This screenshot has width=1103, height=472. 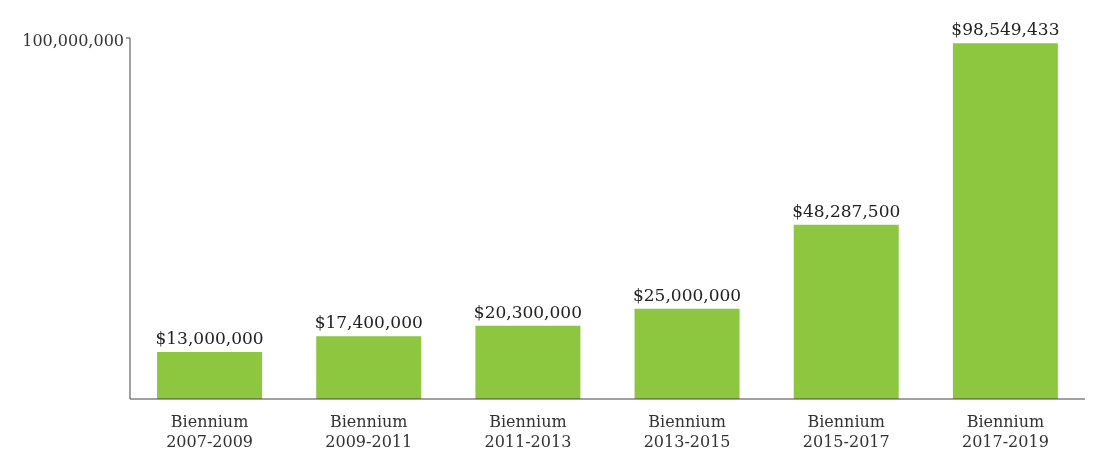 What do you see at coordinates (1005, 29) in the screenshot?
I see `data-label: $98,549,433` at bounding box center [1005, 29].